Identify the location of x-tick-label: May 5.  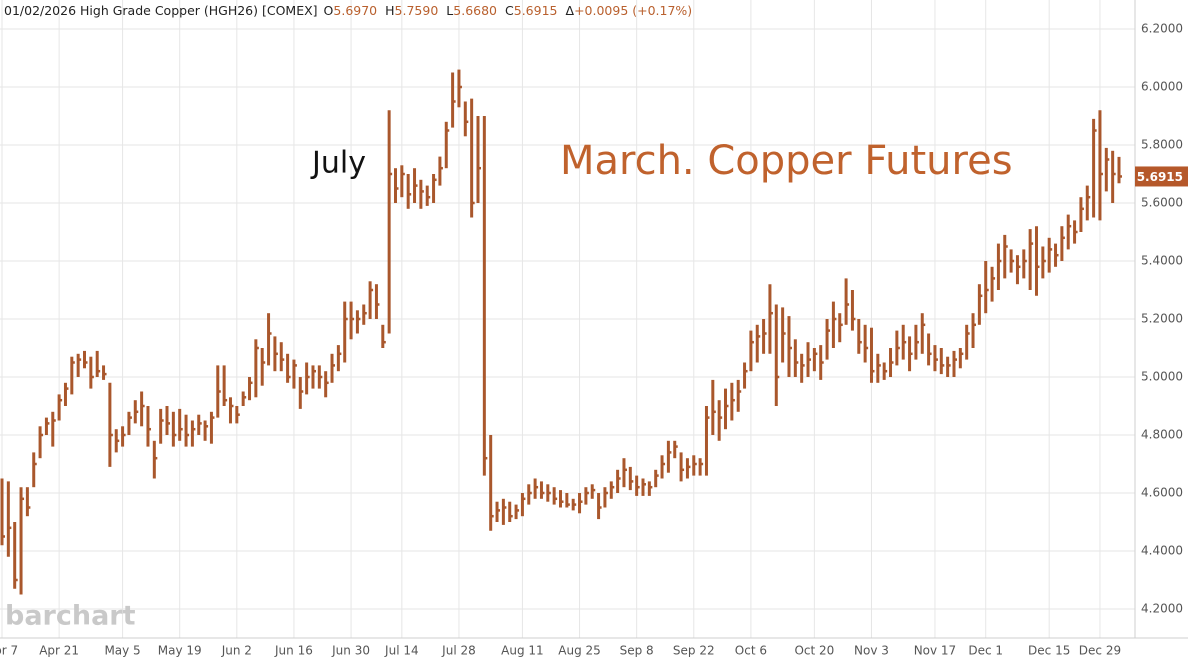
(122, 651).